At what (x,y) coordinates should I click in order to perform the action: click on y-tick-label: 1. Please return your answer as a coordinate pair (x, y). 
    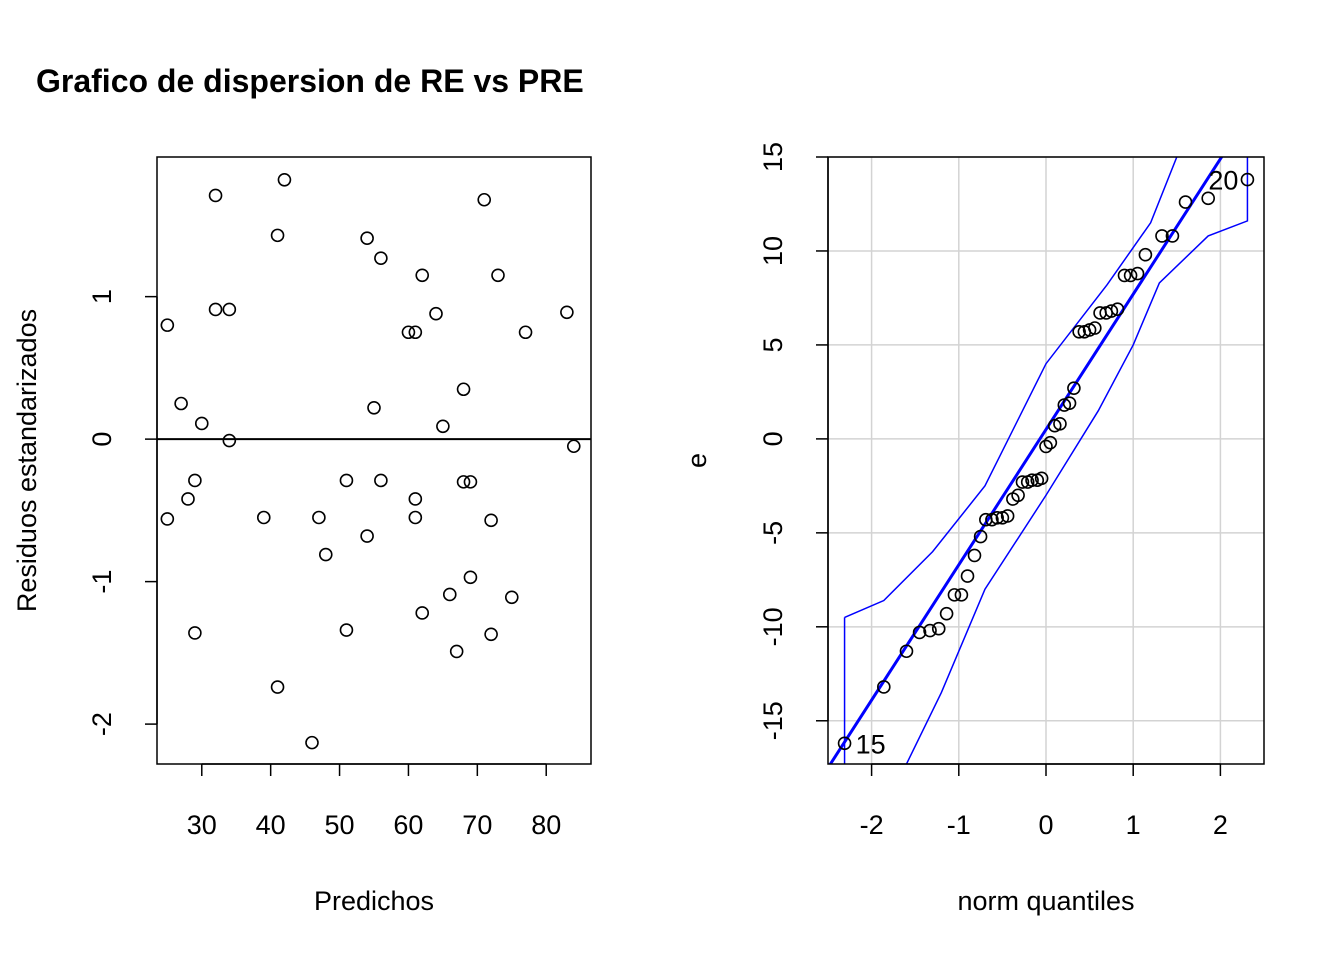
    Looking at the image, I should click on (102, 296).